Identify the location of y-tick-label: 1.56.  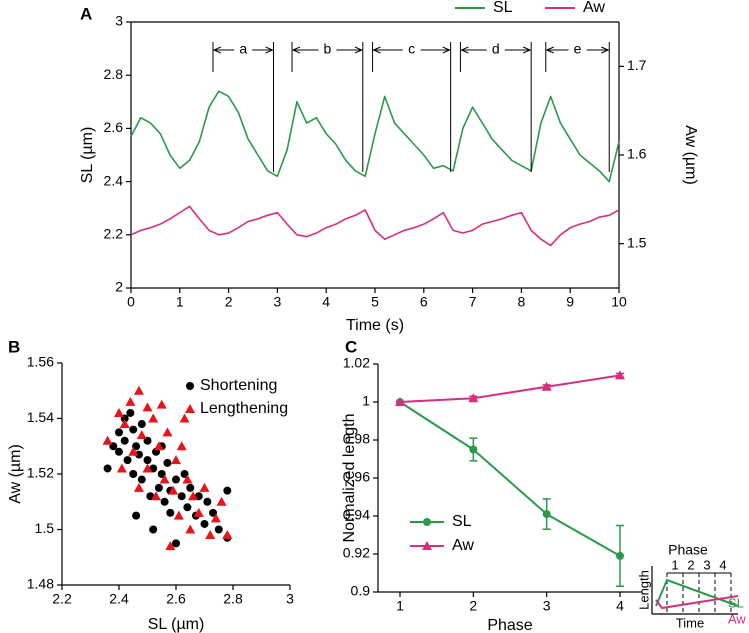
(40, 362).